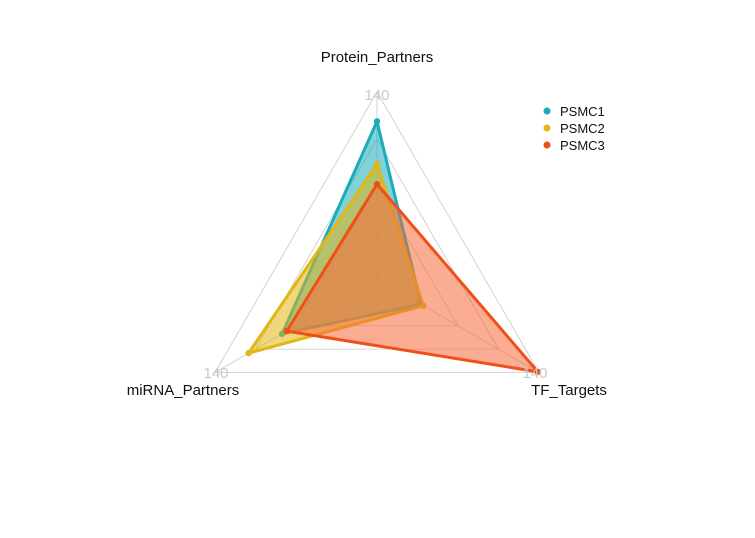 The width and height of the screenshot is (755, 538). I want to click on legend-marker-psmc2, so click(547, 128).